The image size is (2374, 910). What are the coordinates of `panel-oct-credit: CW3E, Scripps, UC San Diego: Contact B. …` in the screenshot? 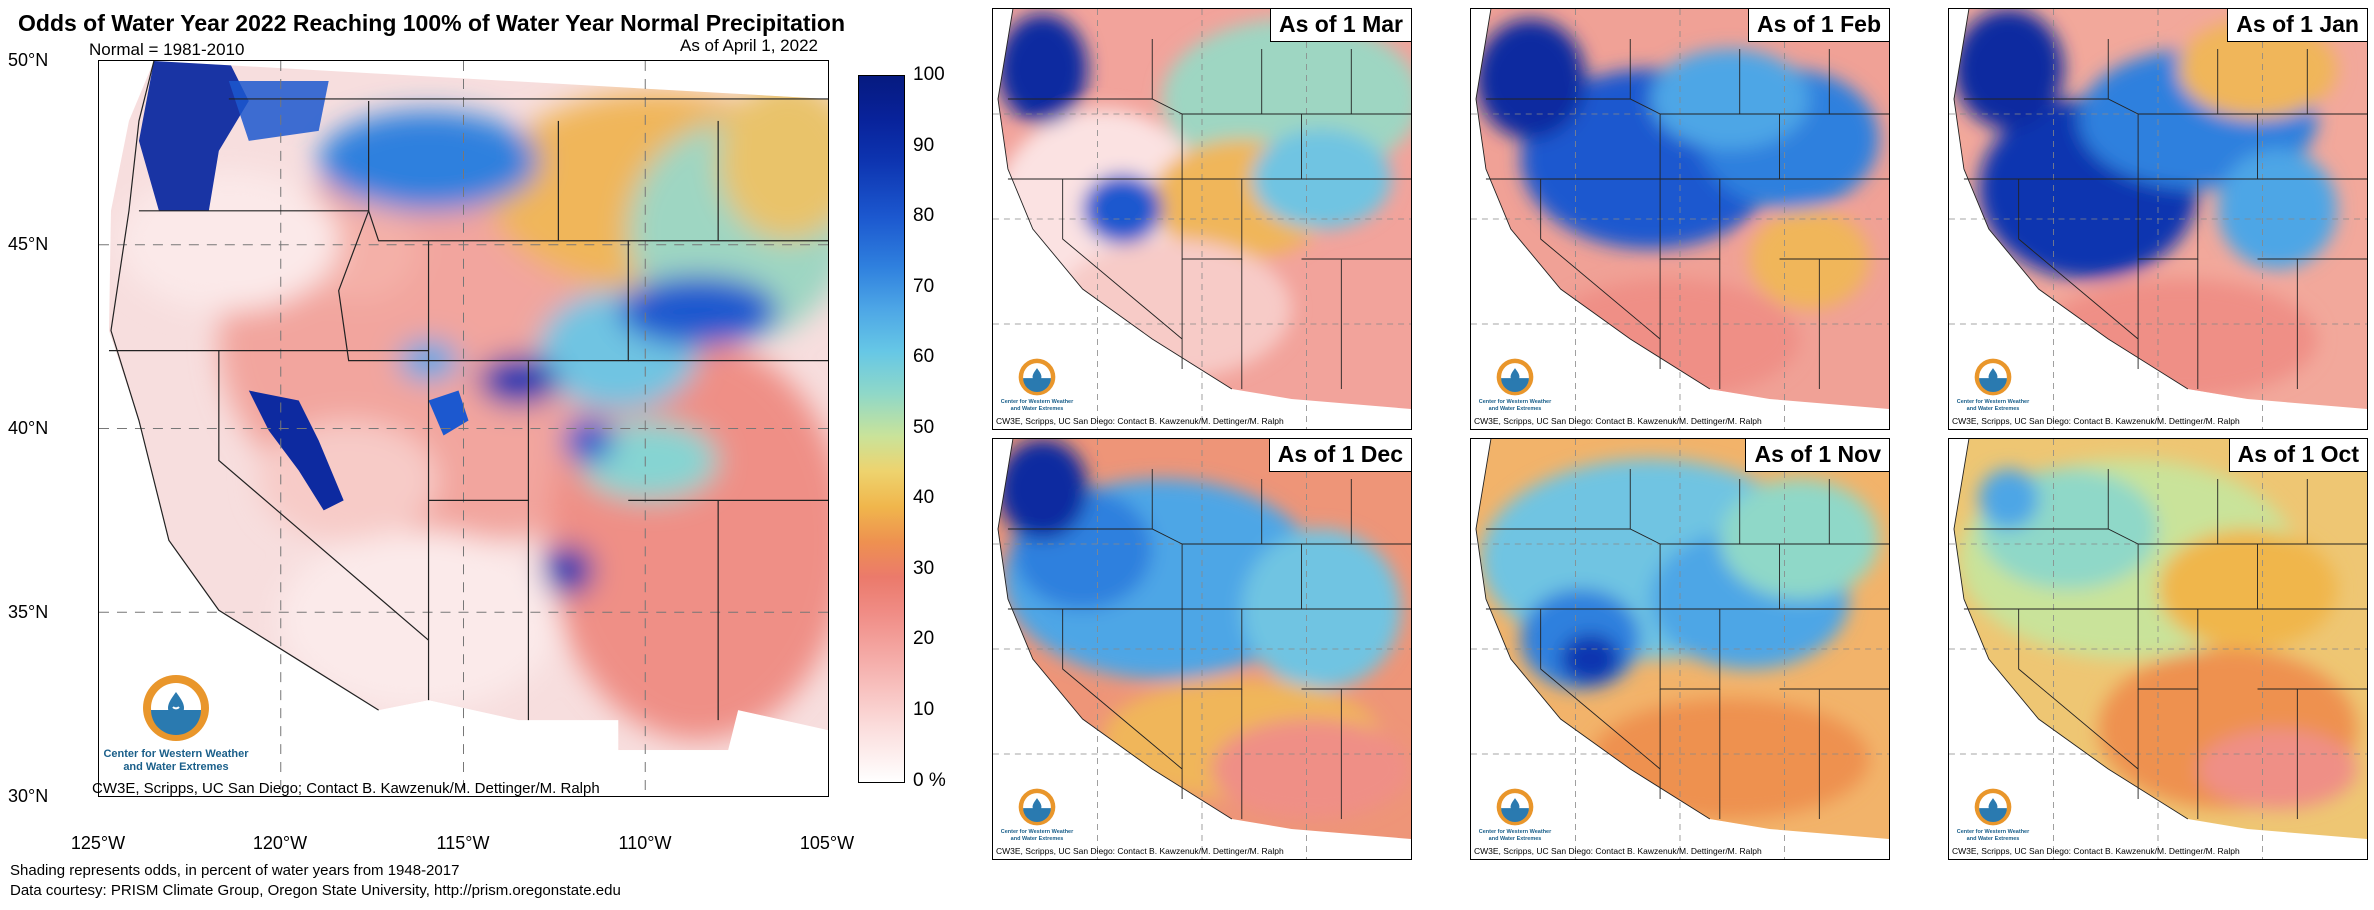 It's located at (2096, 851).